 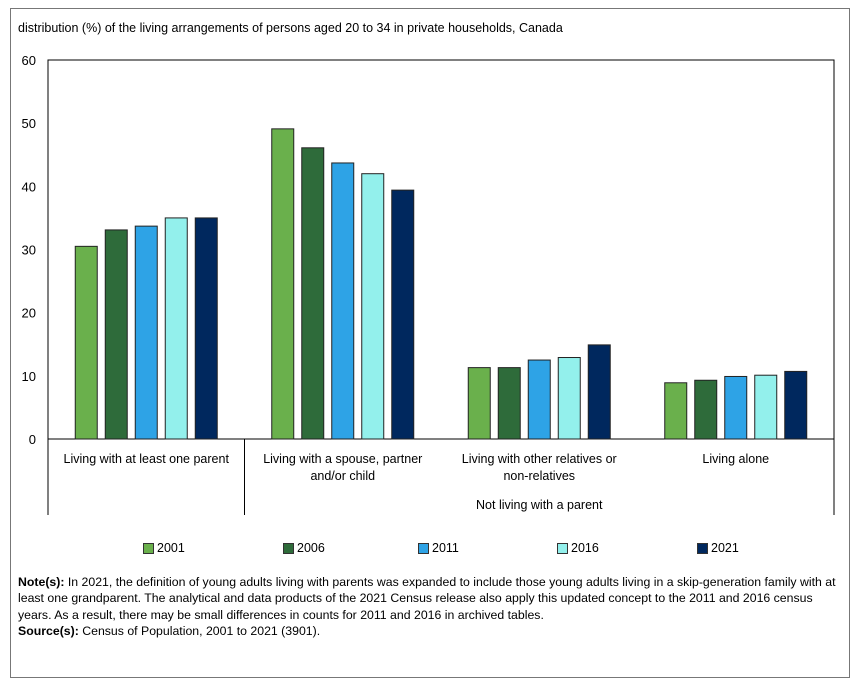 I want to click on y-tick-label: 30, so click(x=29, y=250).